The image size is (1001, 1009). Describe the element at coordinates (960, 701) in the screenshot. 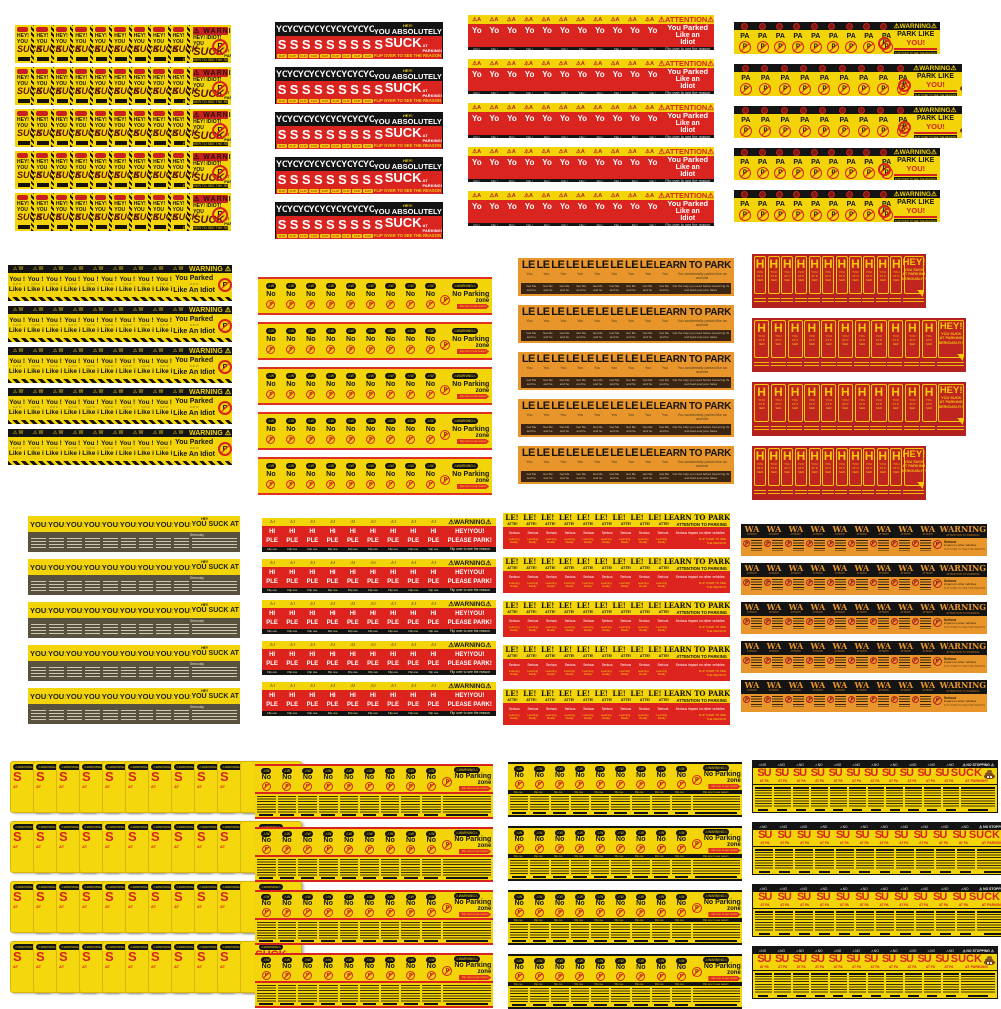

I see `impact-label: impact on other vehicles` at that location.